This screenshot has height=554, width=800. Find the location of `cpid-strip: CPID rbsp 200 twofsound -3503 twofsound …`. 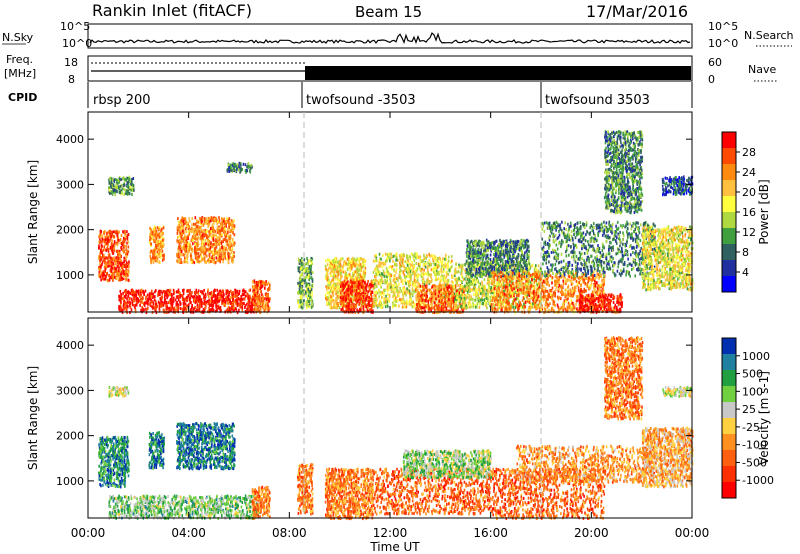

cpid-strip: CPID rbsp 200 twofsound -3503 twofsound … is located at coordinates (350, 95).